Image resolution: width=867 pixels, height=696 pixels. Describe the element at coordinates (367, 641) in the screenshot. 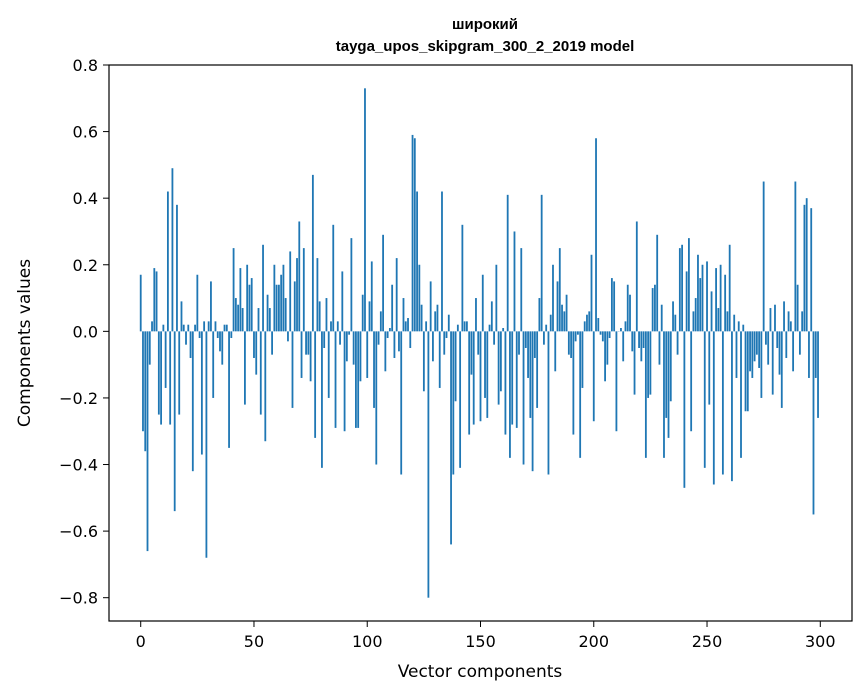

I see `x-tick-label: 100` at that location.